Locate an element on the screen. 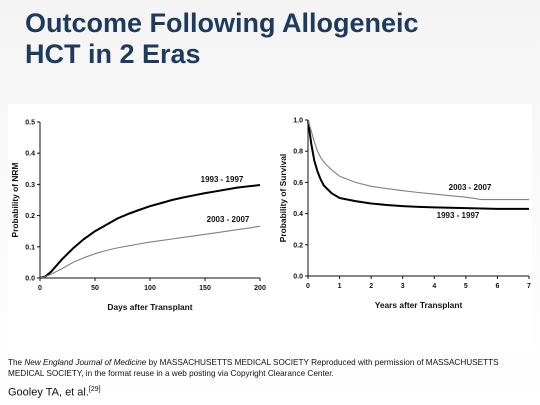 This screenshot has width=540, height=405. credit-journal-name: New England Journal of Medicine is located at coordinates (85, 362).